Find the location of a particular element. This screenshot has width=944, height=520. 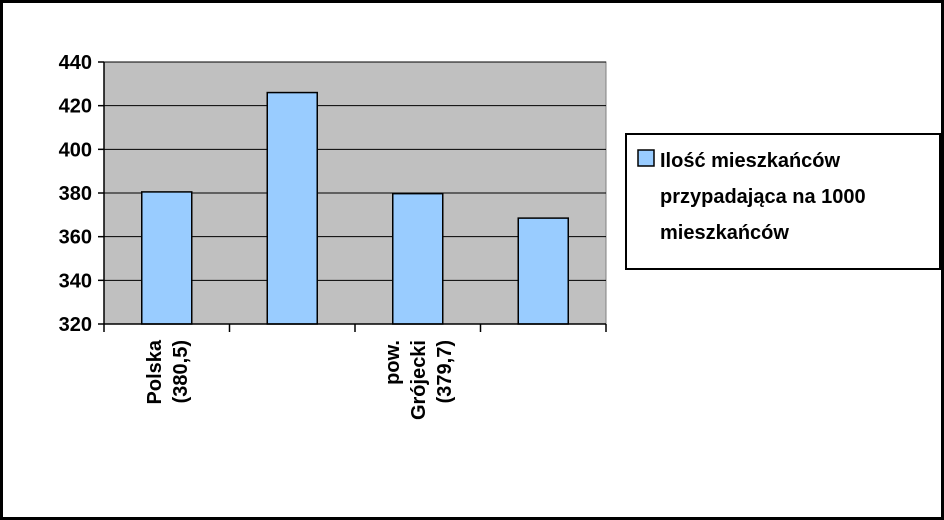

y-tick-label: 440 is located at coordinates (75, 63).